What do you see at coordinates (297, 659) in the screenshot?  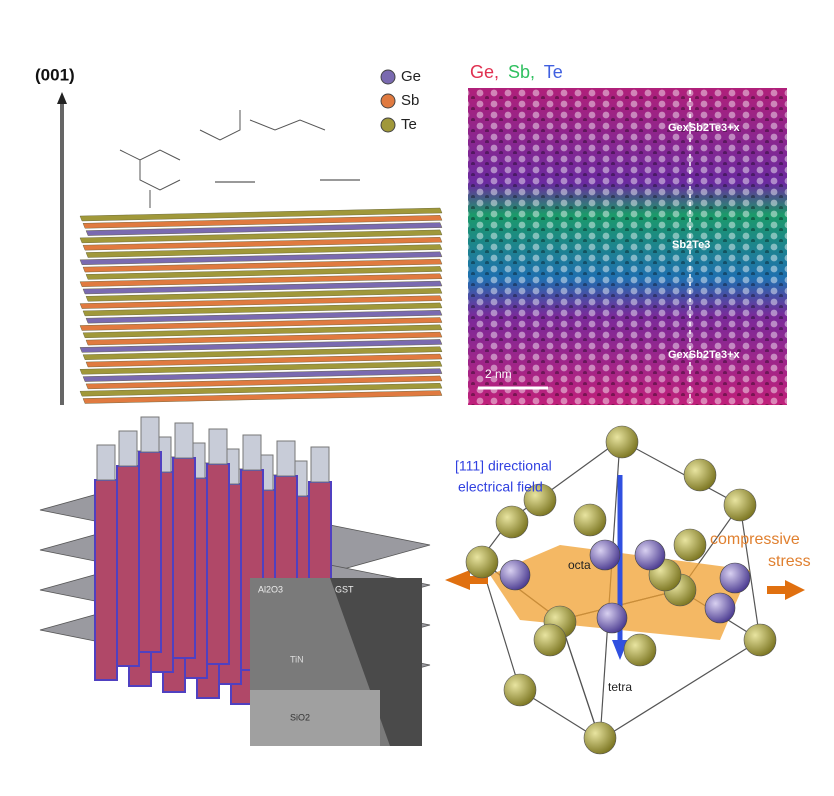 I see `inset-label: TiN` at bounding box center [297, 659].